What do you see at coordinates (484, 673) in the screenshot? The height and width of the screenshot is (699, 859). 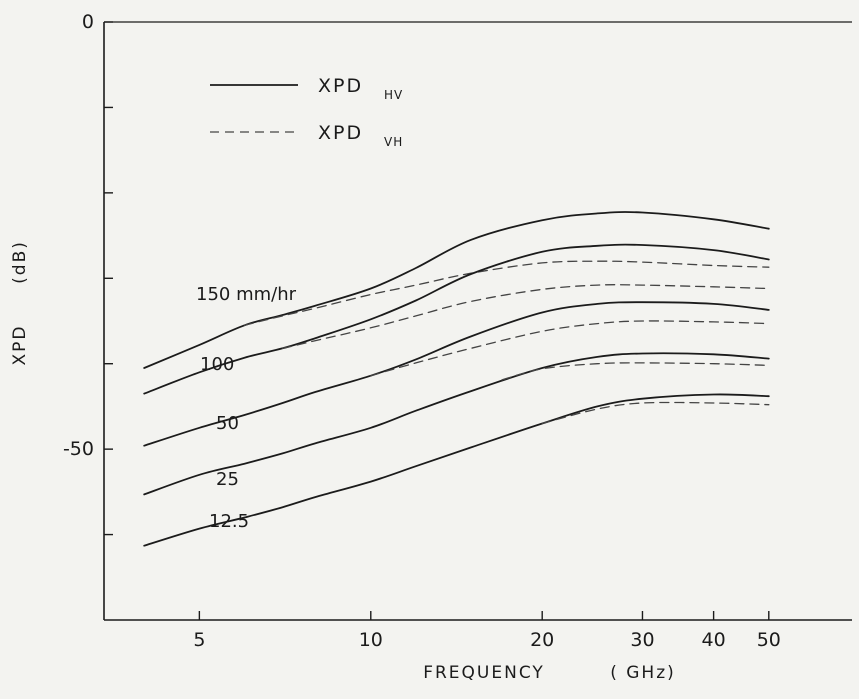 I see `x-axis-label: FREQUENCY` at bounding box center [484, 673].